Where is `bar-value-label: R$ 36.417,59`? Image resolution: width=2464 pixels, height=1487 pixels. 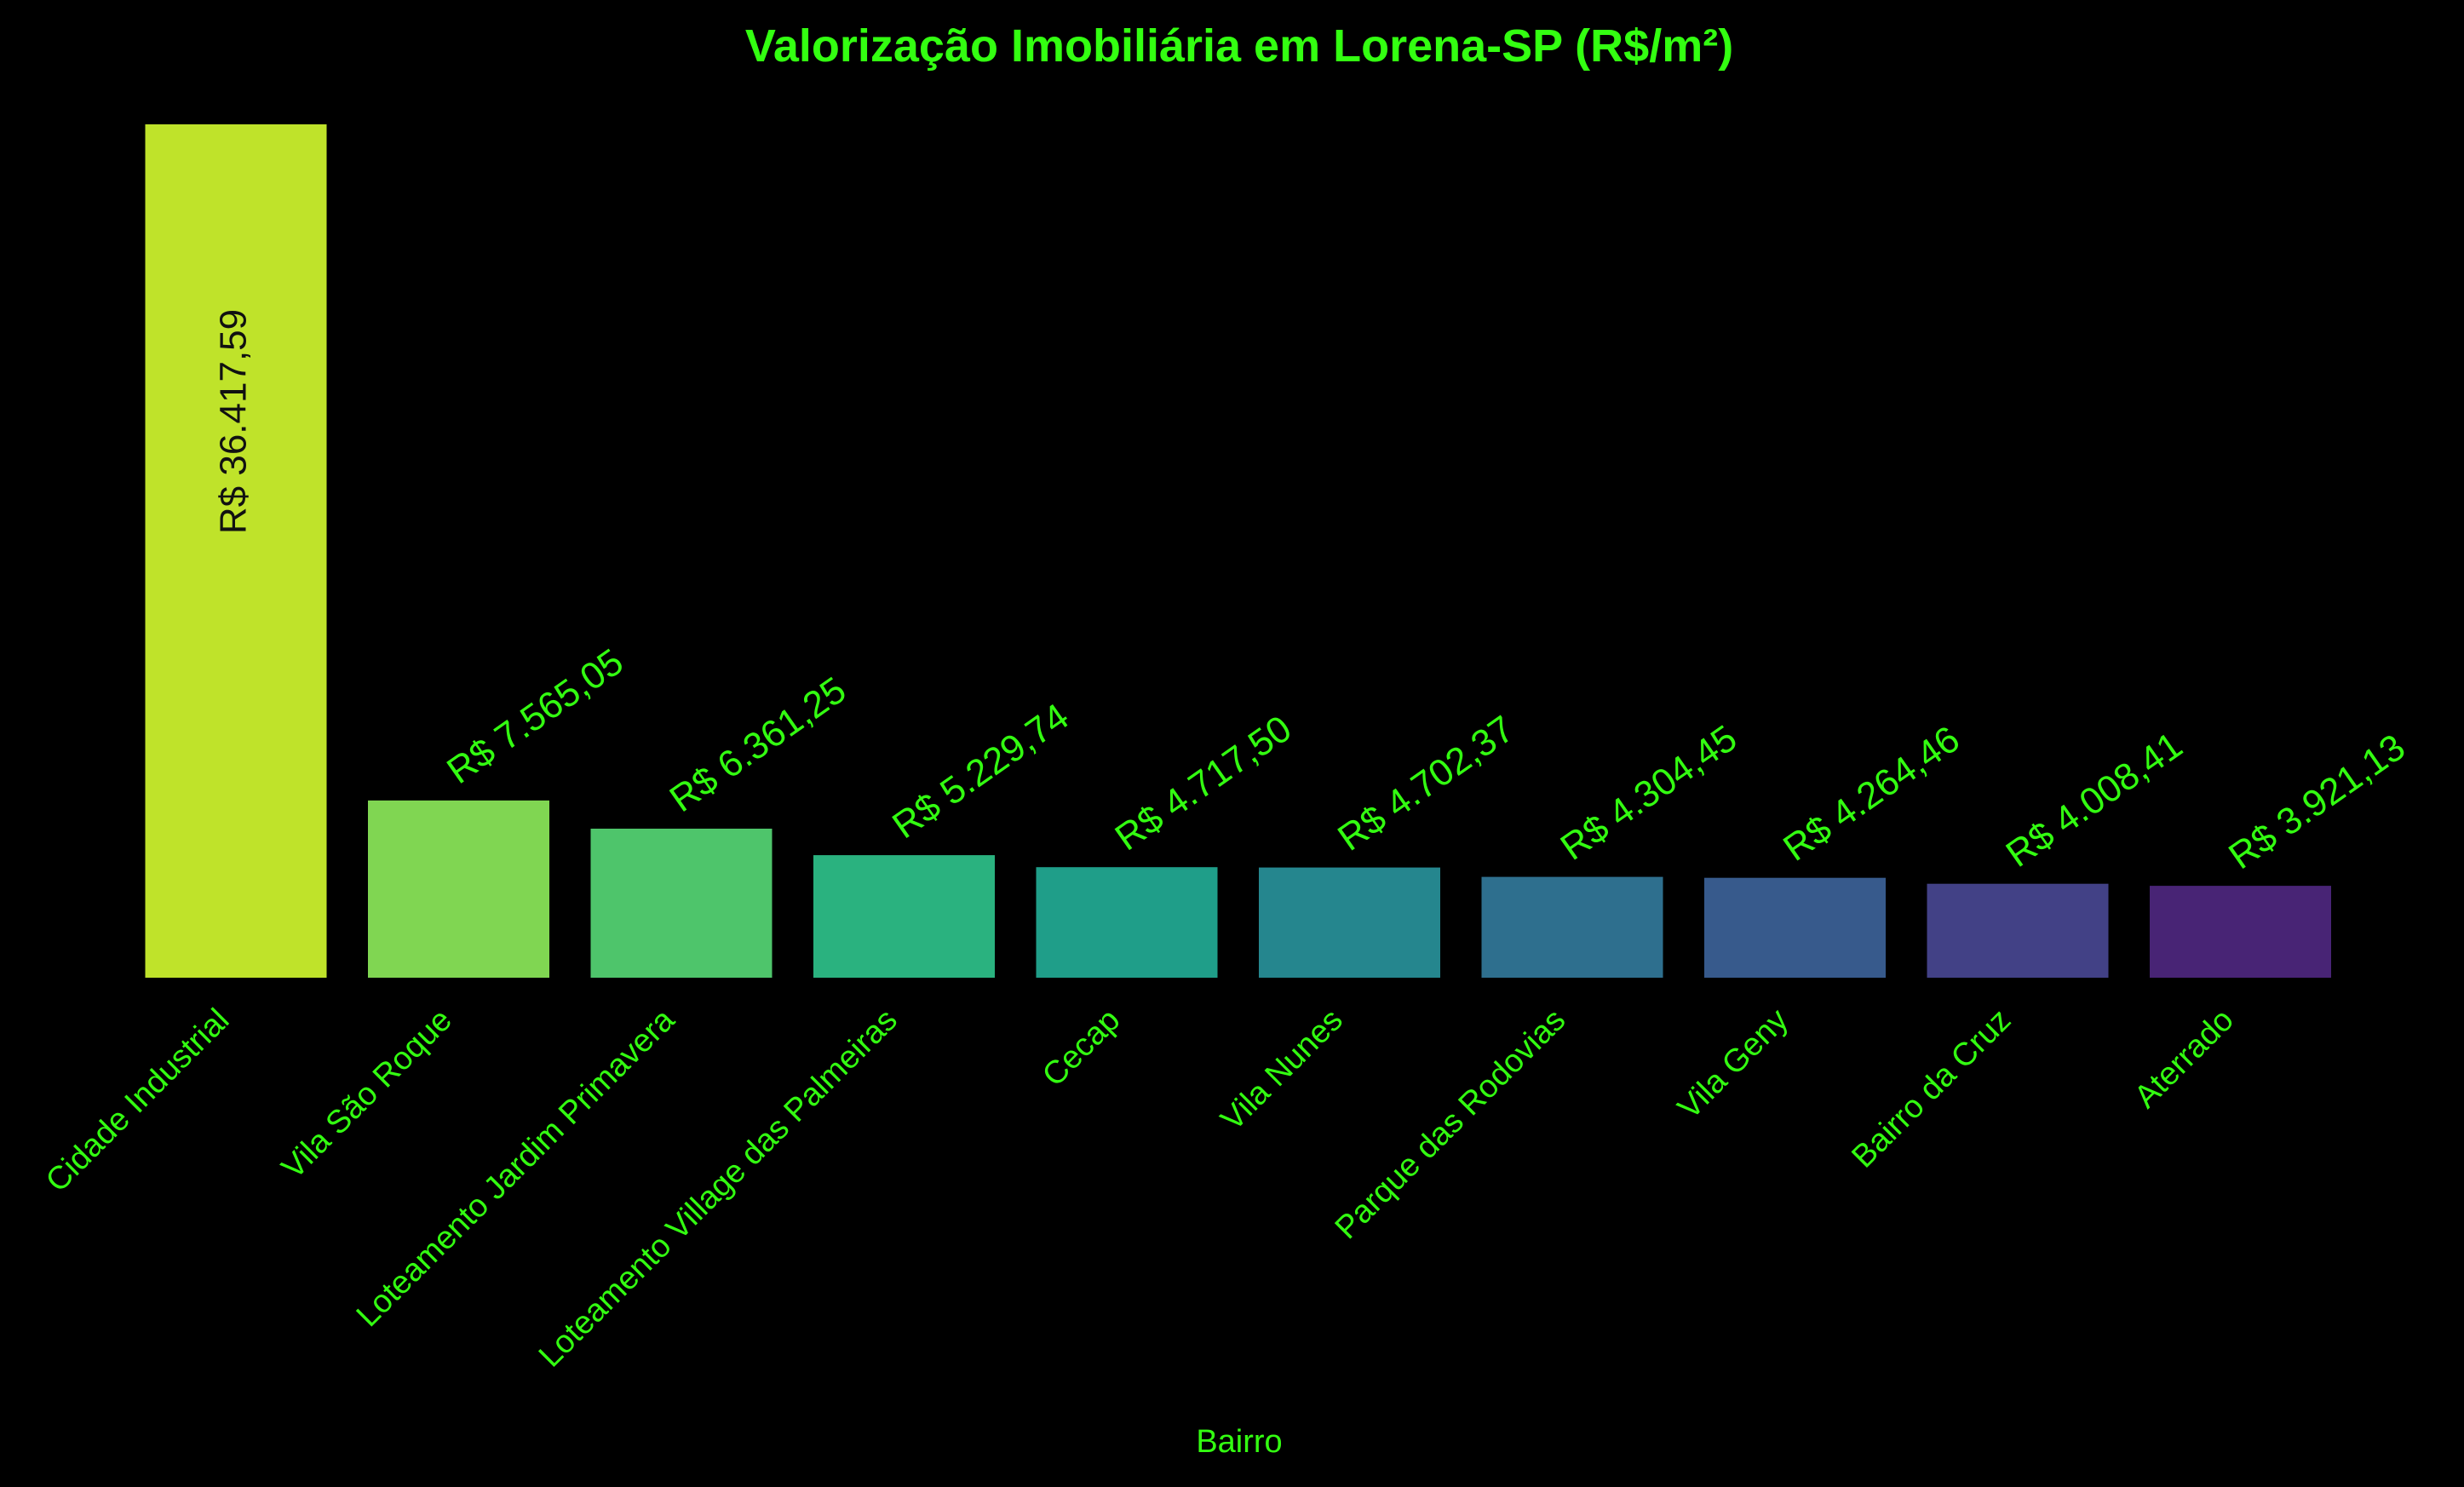 bar-value-label: R$ 36.417,59 is located at coordinates (234, 421).